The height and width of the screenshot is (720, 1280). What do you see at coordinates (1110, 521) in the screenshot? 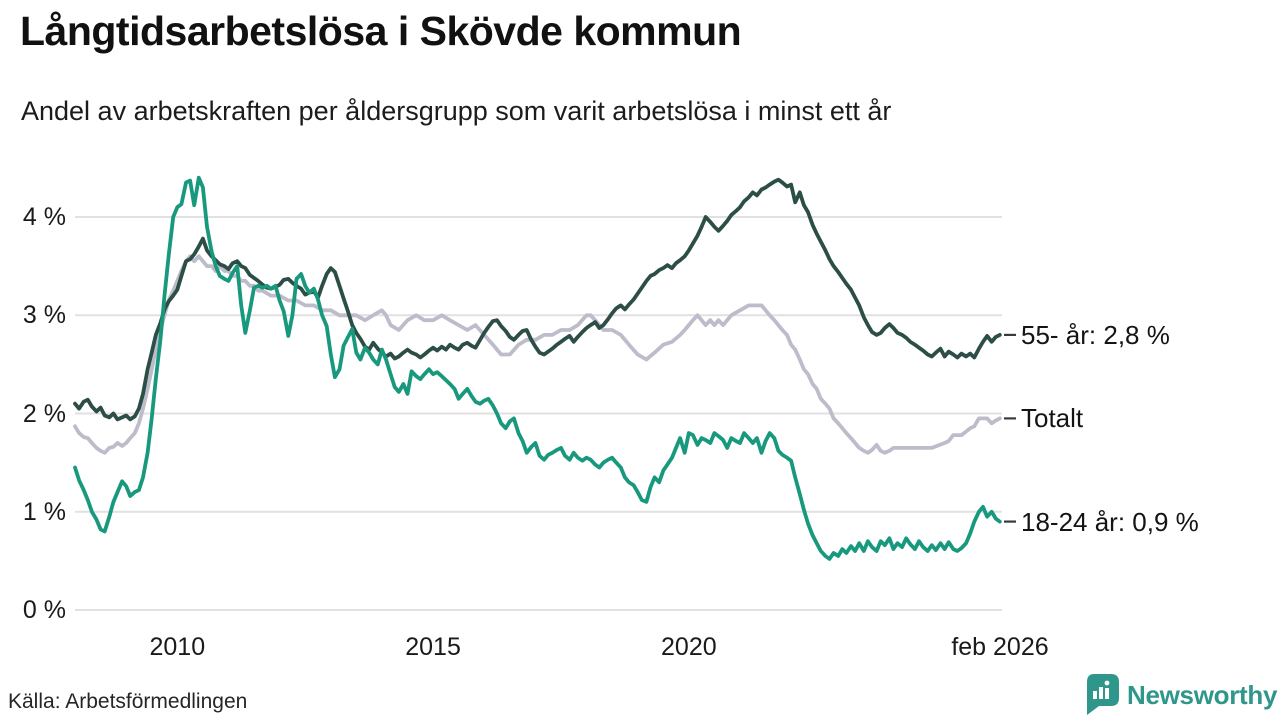
I see `series-label-2: 18-24 år: 0,9 %` at bounding box center [1110, 521].